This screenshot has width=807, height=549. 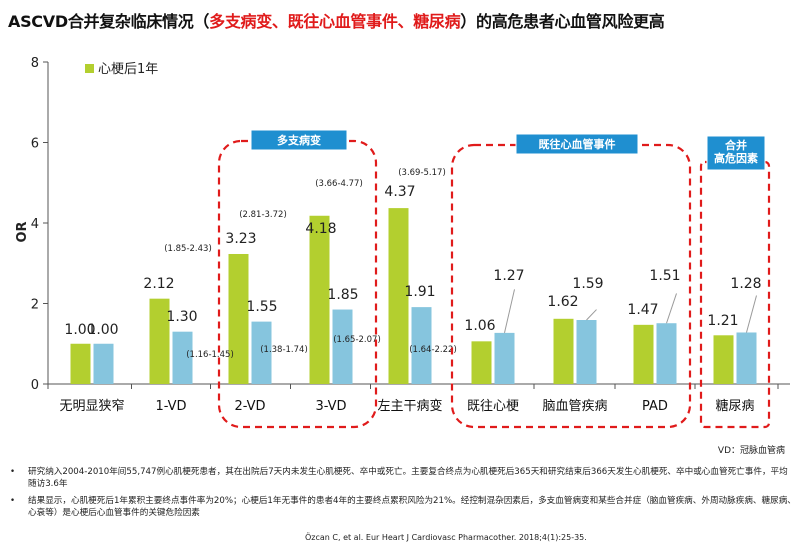 I want to click on group-label: 合并, so click(x=736, y=145).